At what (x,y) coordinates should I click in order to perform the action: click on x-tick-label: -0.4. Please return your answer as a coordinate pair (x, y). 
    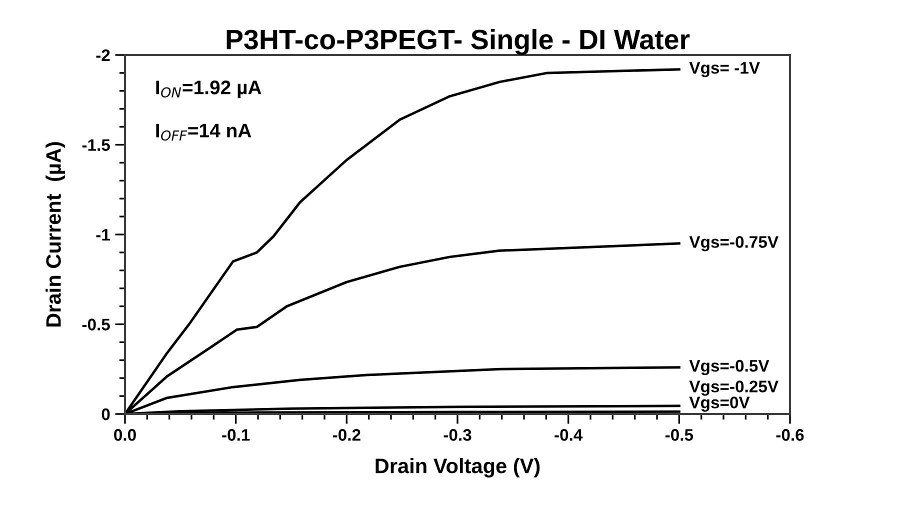
    Looking at the image, I should click on (568, 435).